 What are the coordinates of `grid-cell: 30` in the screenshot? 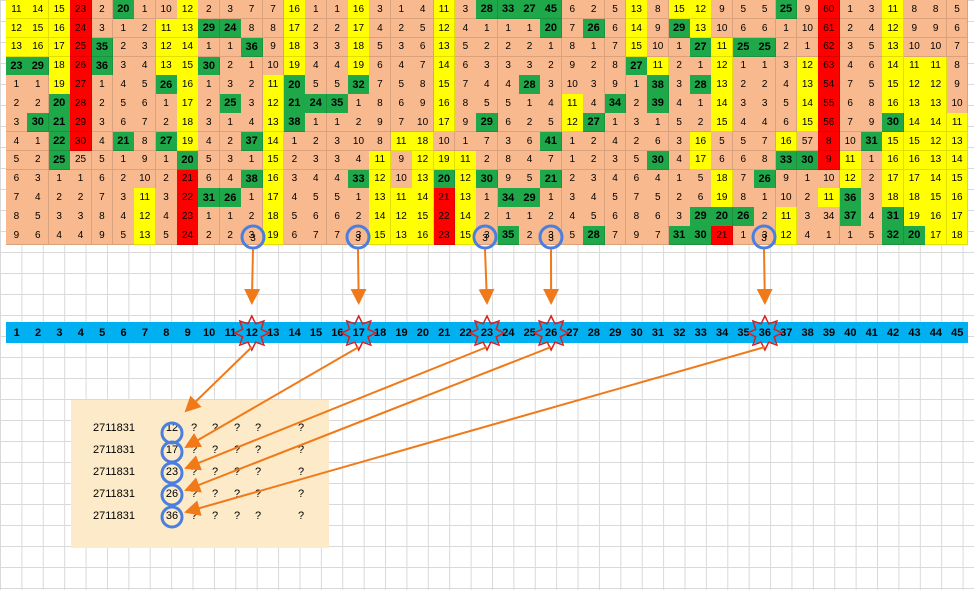 It's located at (209, 66).